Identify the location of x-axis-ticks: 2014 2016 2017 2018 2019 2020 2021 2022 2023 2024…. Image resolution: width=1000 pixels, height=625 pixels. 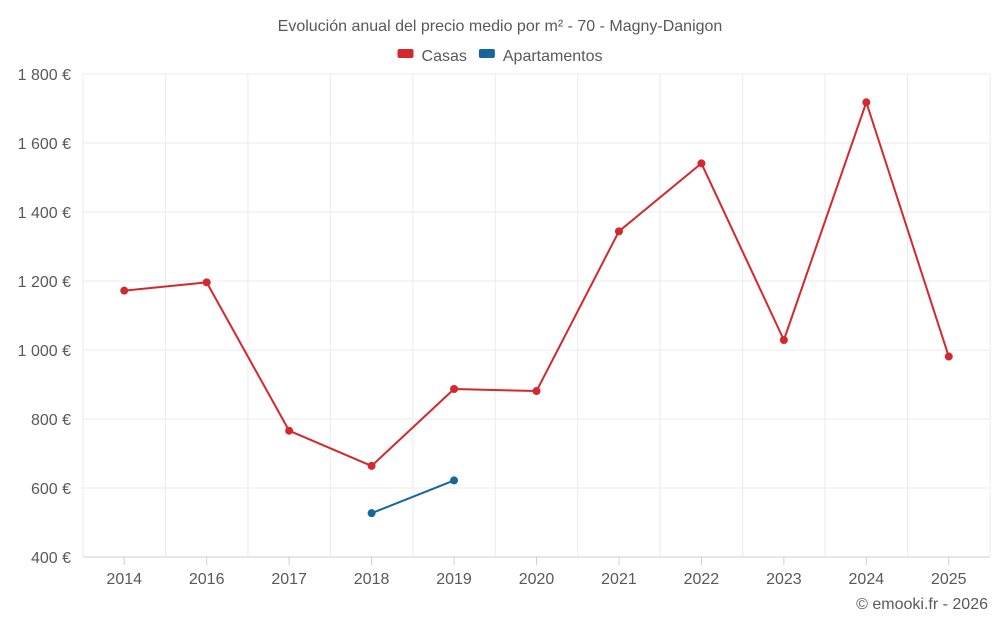
(536, 572).